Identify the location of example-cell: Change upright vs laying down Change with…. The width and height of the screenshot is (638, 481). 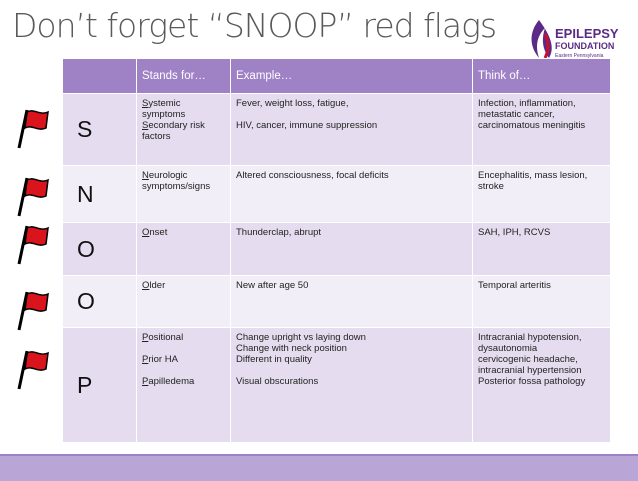
(351, 385).